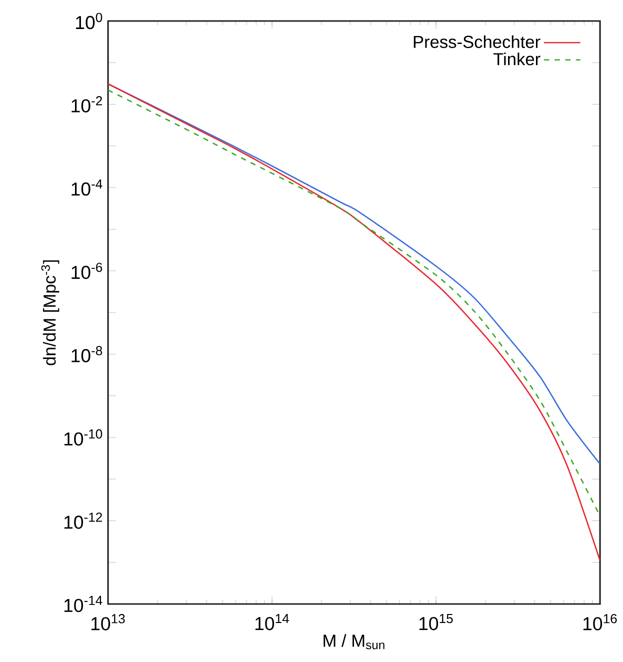 Image resolution: width=623 pixels, height=662 pixels. What do you see at coordinates (516, 59) in the screenshot?
I see `legend-label: Tinker` at bounding box center [516, 59].